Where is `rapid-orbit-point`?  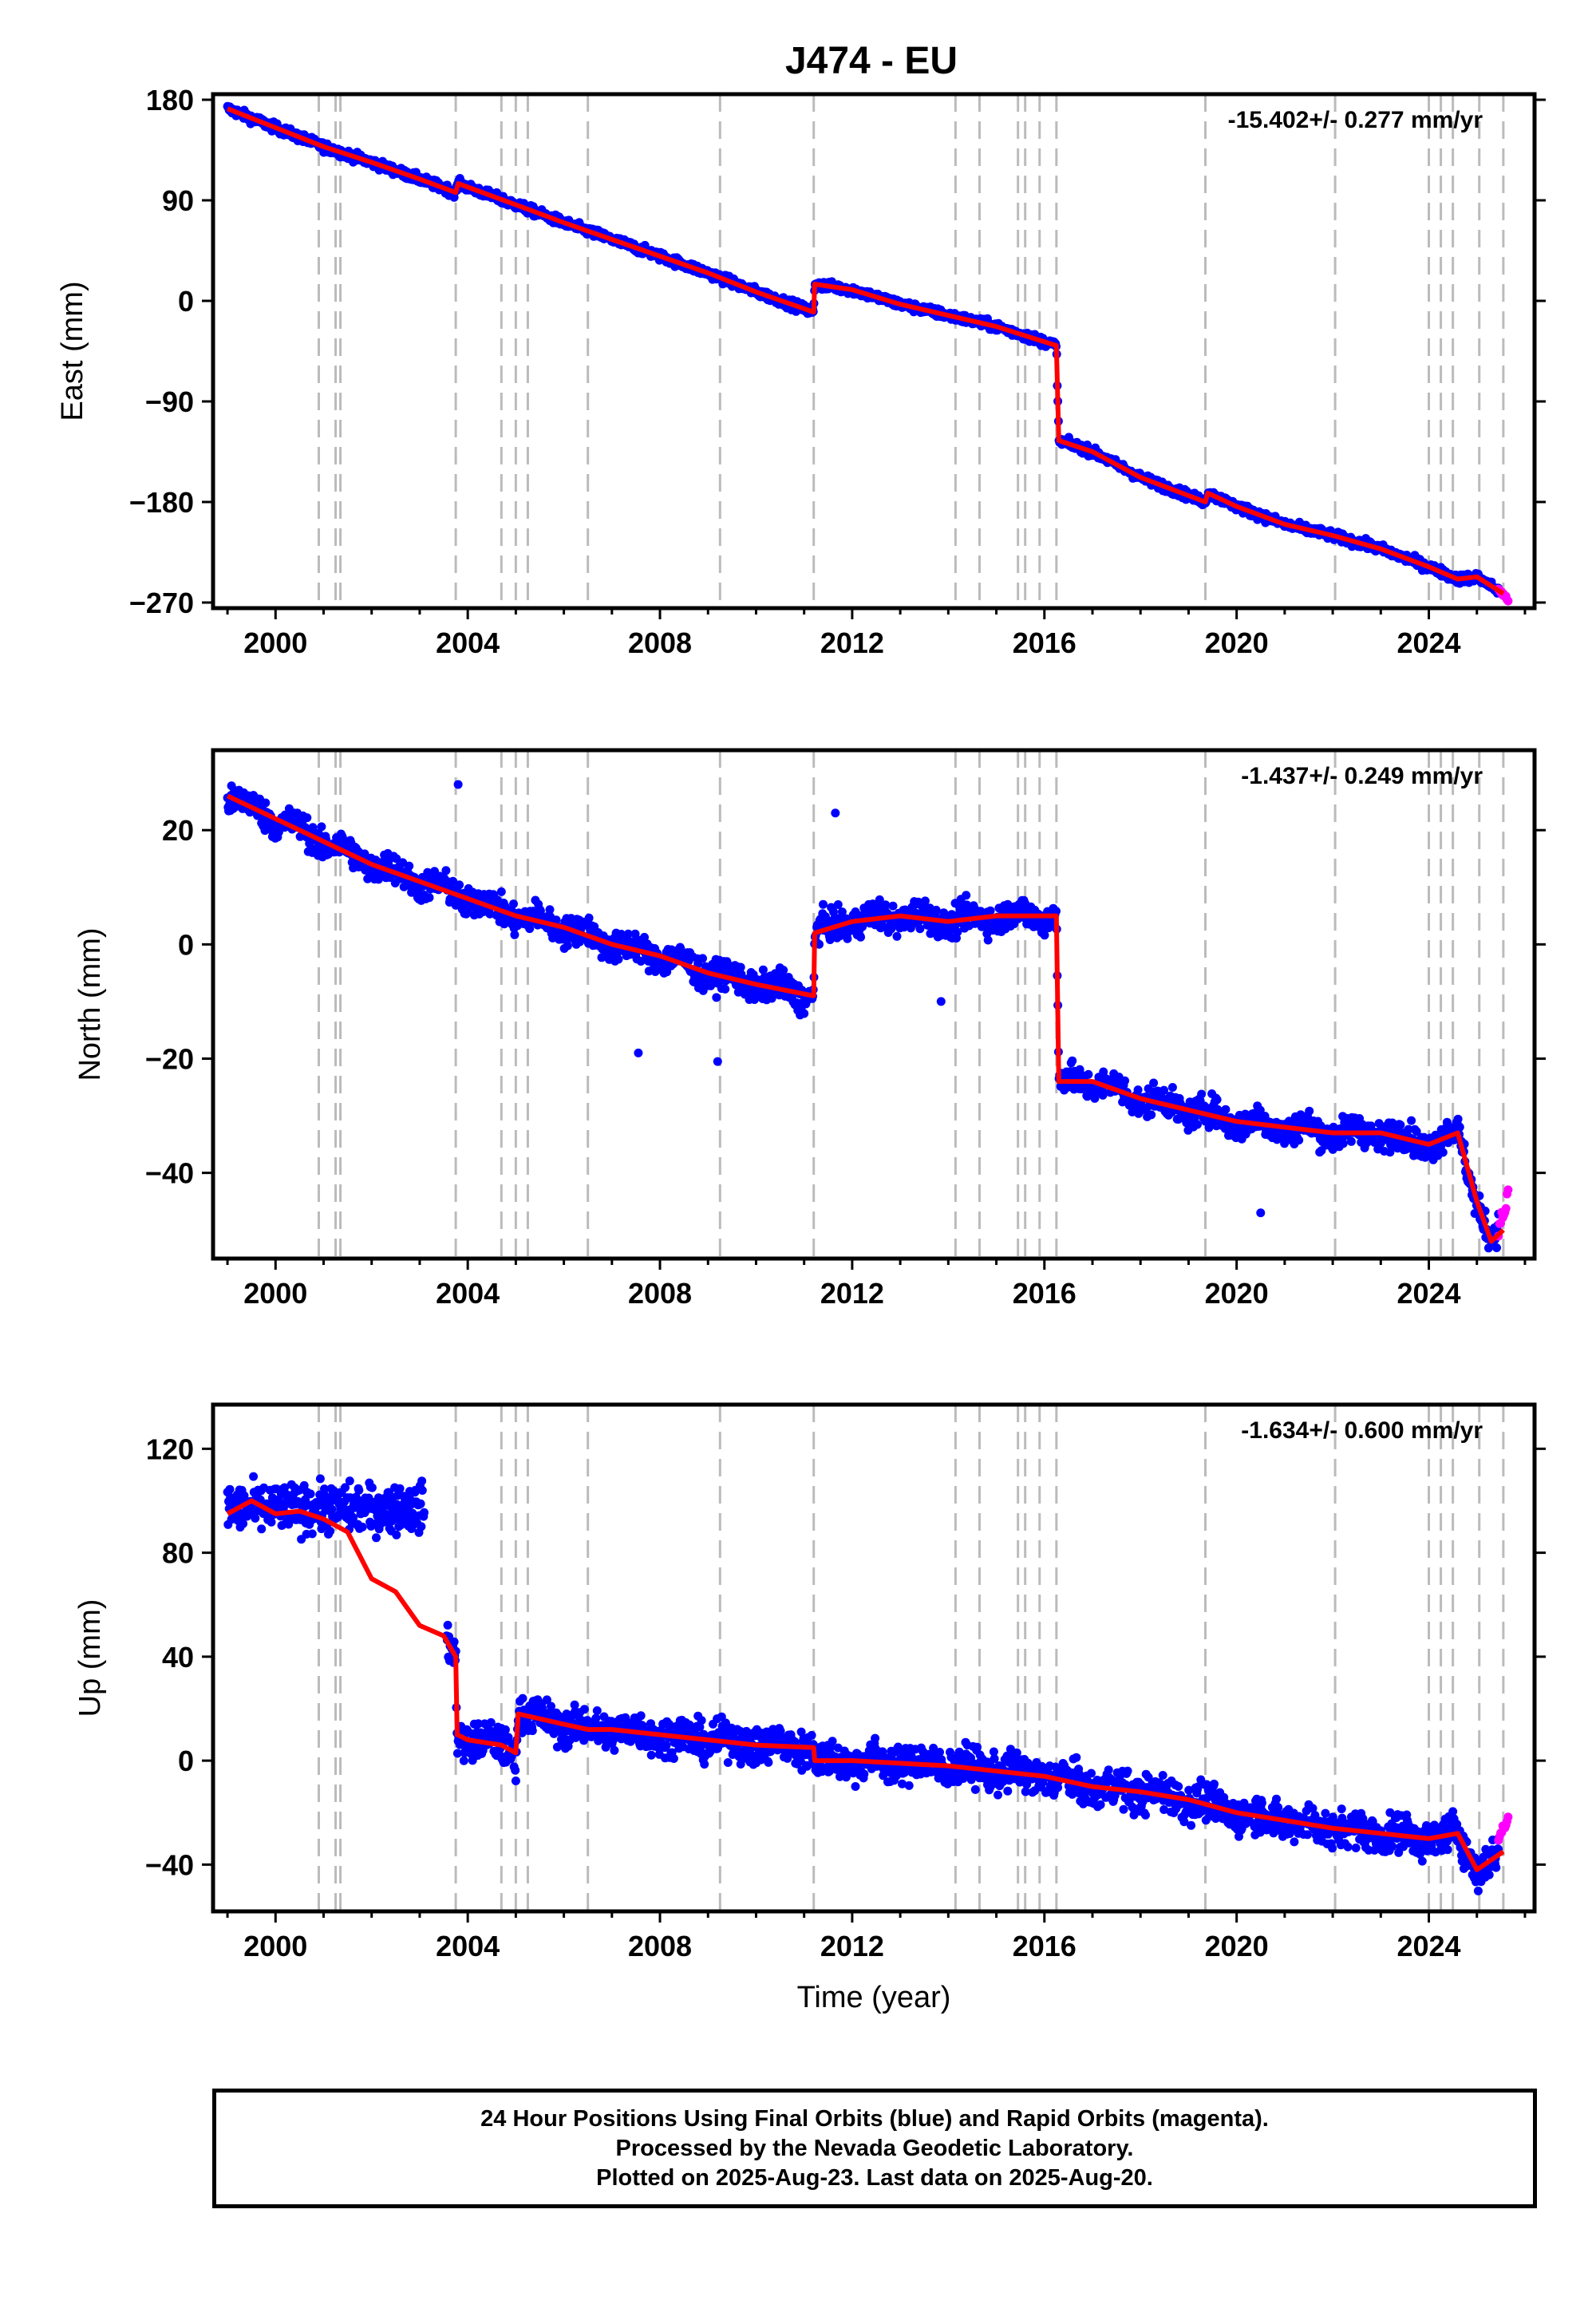
rapid-orbit-point is located at coordinates (1506, 1208).